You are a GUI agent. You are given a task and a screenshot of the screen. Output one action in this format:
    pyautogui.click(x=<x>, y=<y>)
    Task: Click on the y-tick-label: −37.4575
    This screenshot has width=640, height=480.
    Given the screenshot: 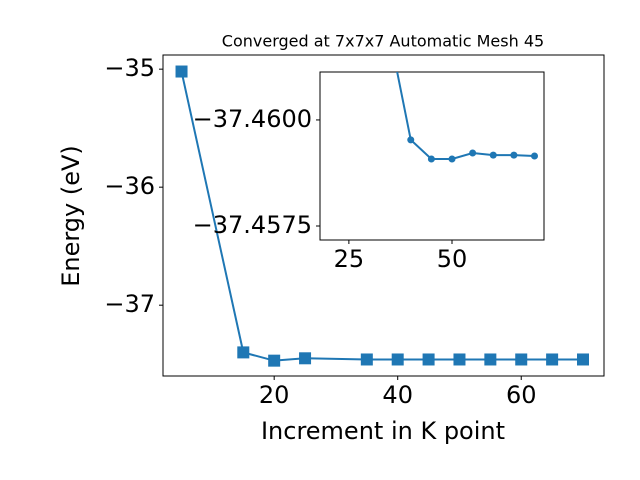 What is the action you would take?
    pyautogui.click(x=252, y=225)
    